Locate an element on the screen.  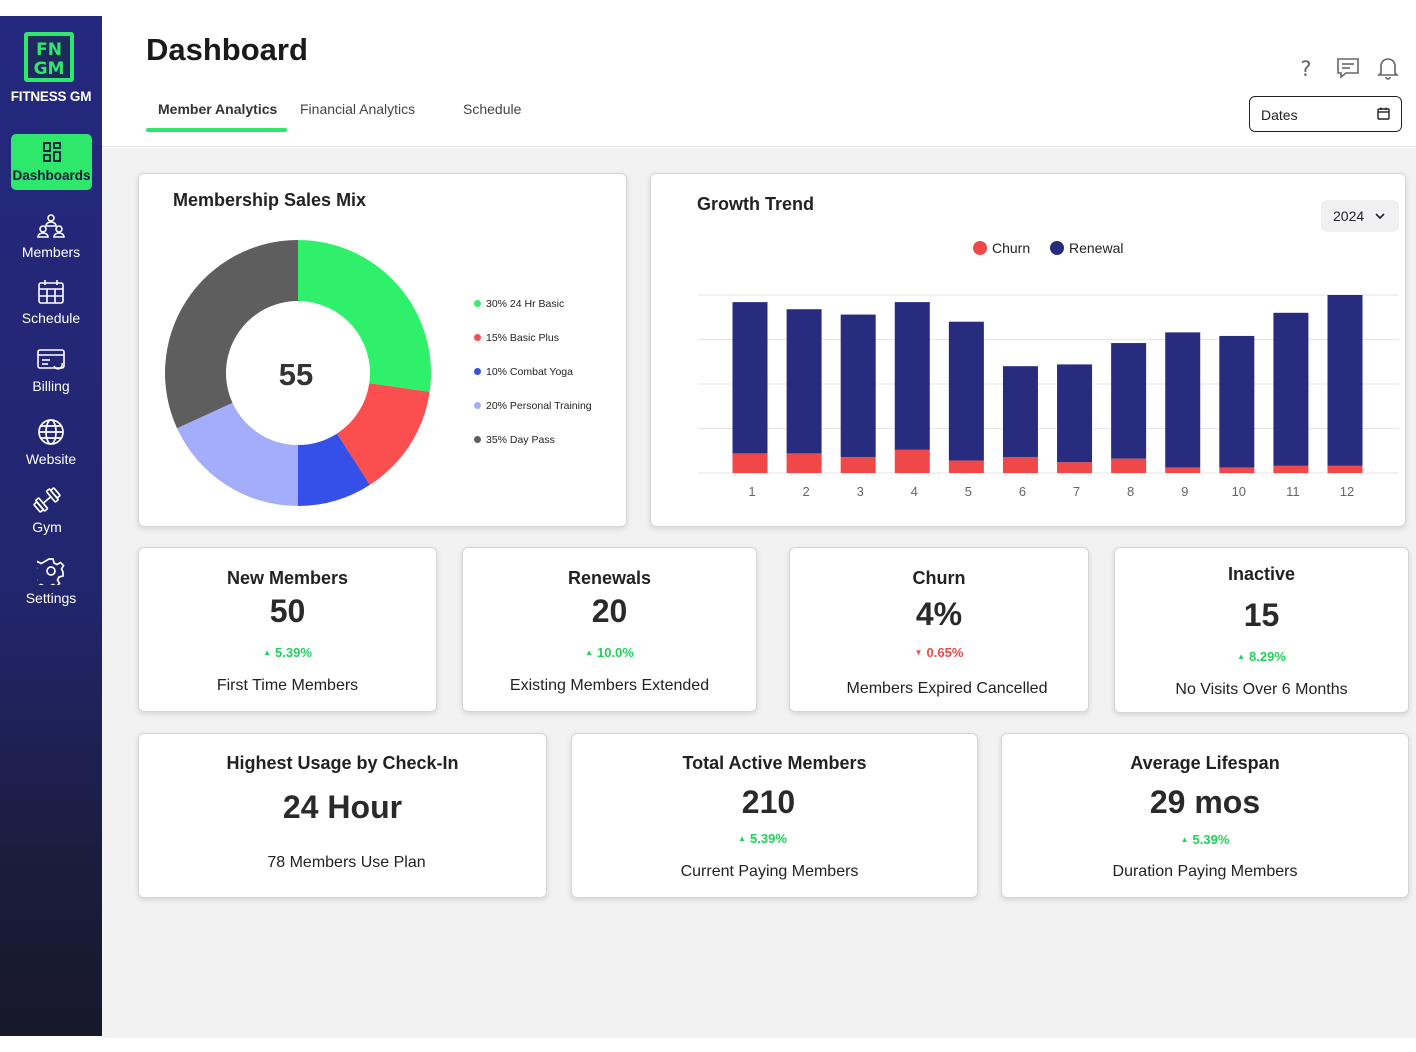
legend-item: 15% Basic Plus is located at coordinates (516, 338).